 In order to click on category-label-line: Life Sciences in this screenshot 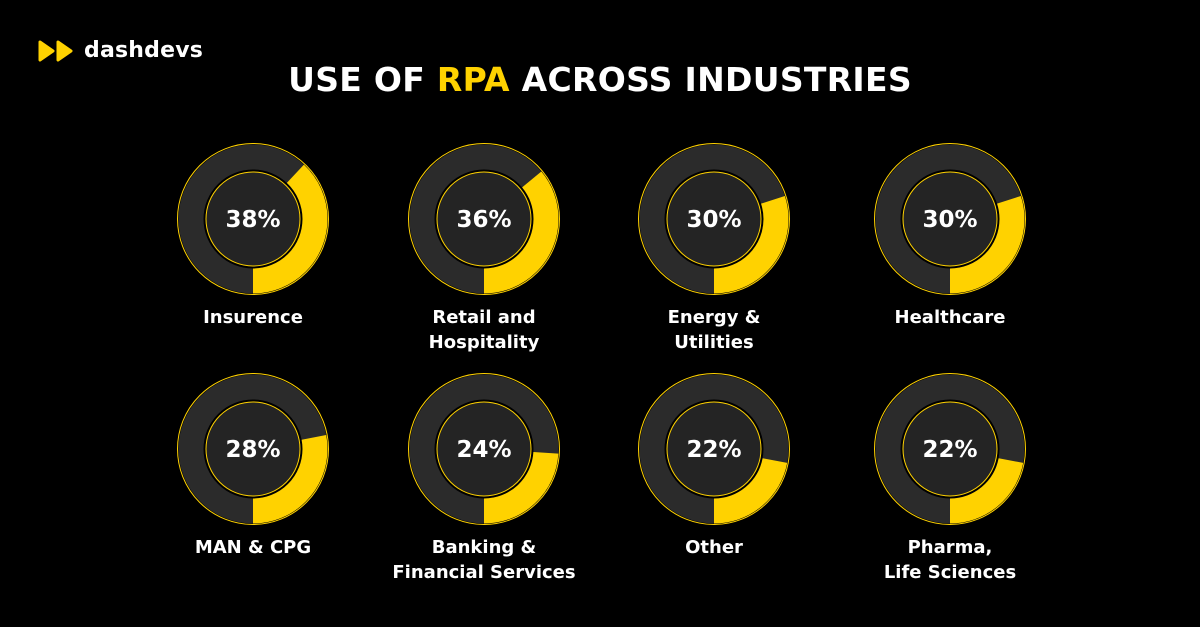, I will do `click(950, 572)`.